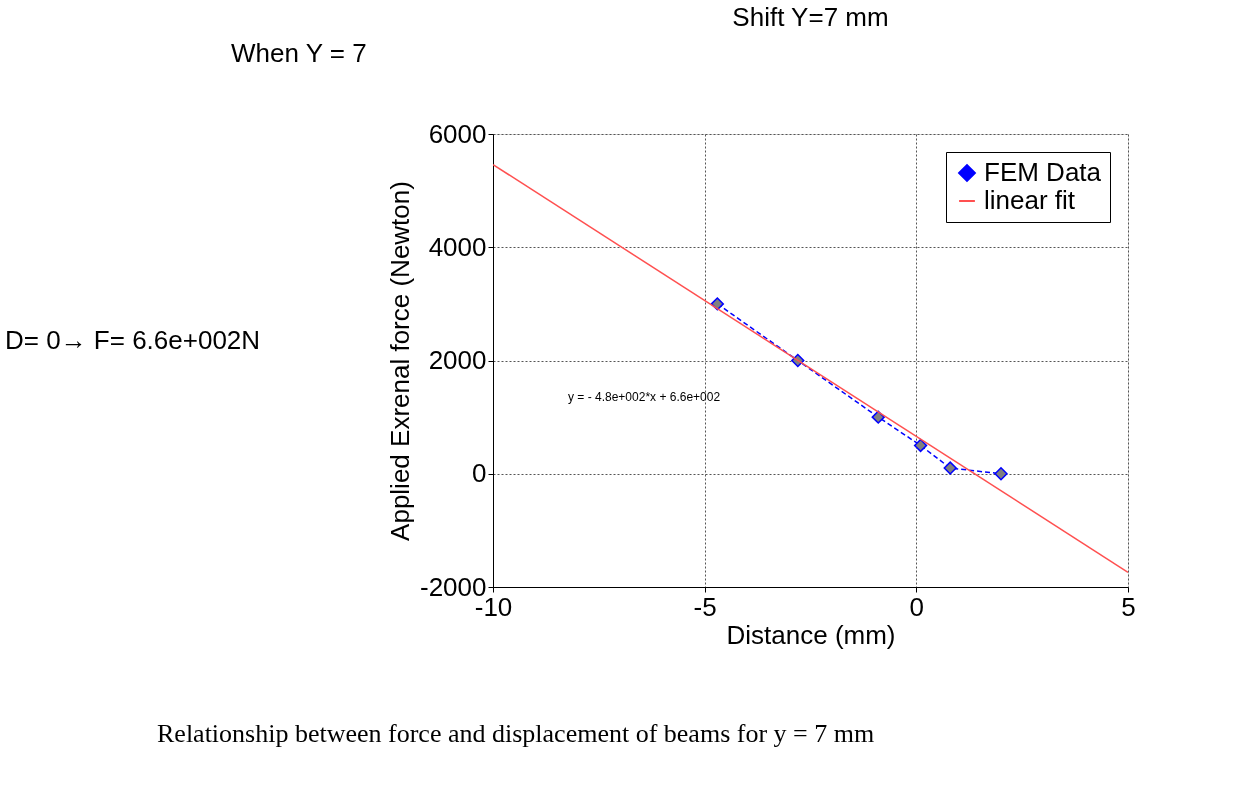 The width and height of the screenshot is (1252, 791). What do you see at coordinates (516, 733) in the screenshot?
I see `text: Relationship between force and displacement of beams for y = 7 mm` at bounding box center [516, 733].